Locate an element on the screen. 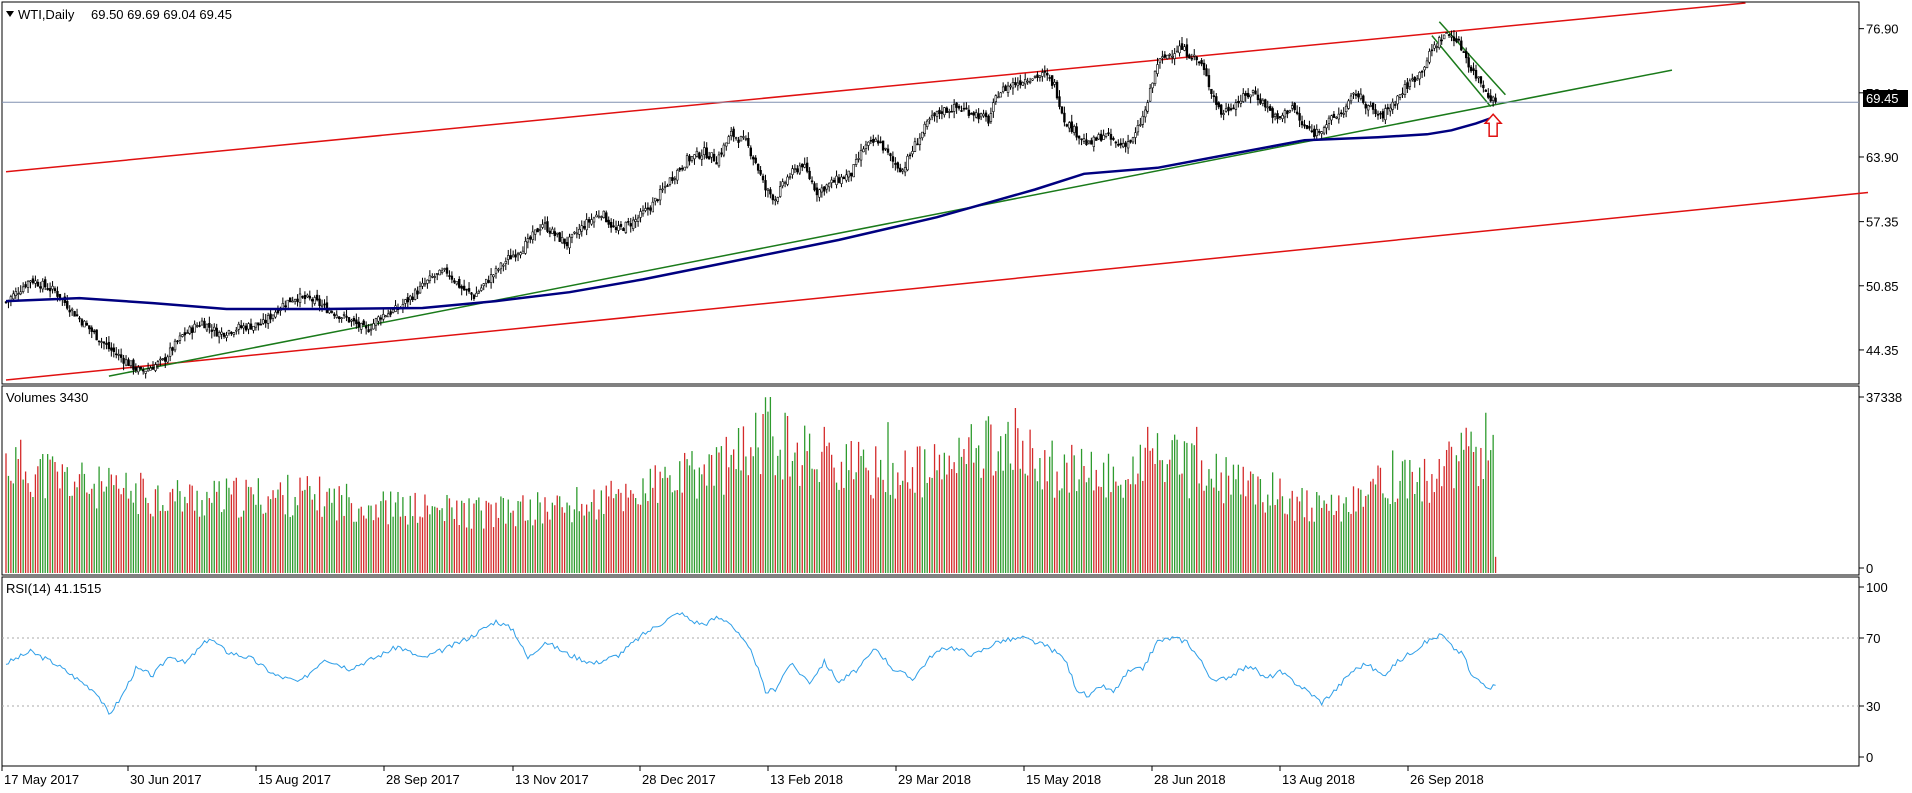 Image resolution: width=1912 pixels, height=793 pixels. collapse-triangle-icon is located at coordinates (10, 14).